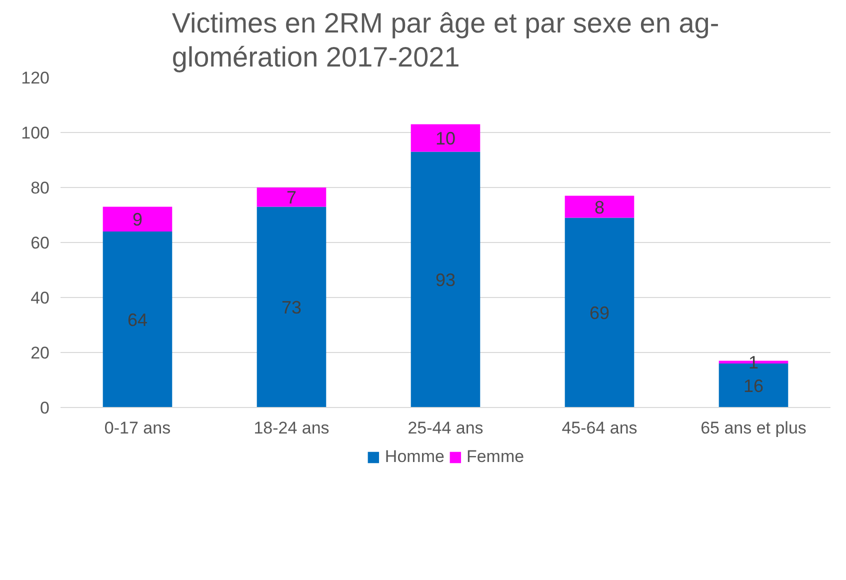  Describe the element at coordinates (600, 428) in the screenshot. I see `x-tick-label: 45-64 ans` at that location.